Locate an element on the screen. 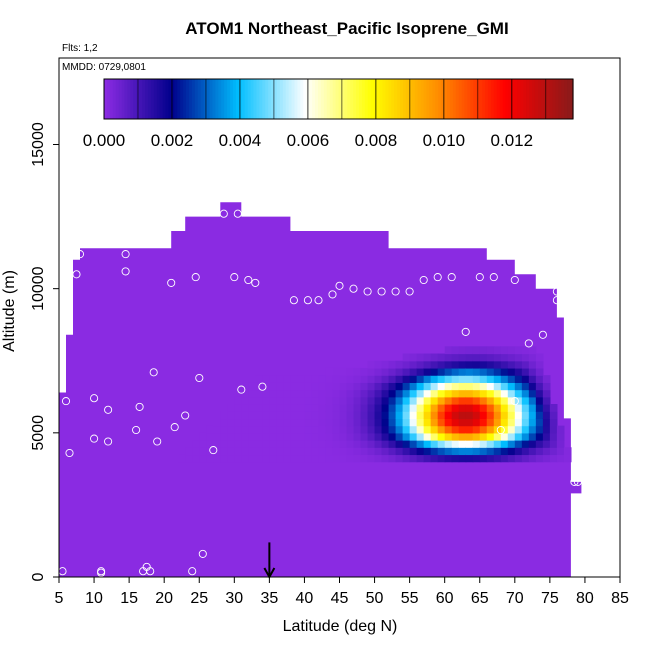 The image size is (650, 650). x-tick-label: 15 is located at coordinates (129, 598).